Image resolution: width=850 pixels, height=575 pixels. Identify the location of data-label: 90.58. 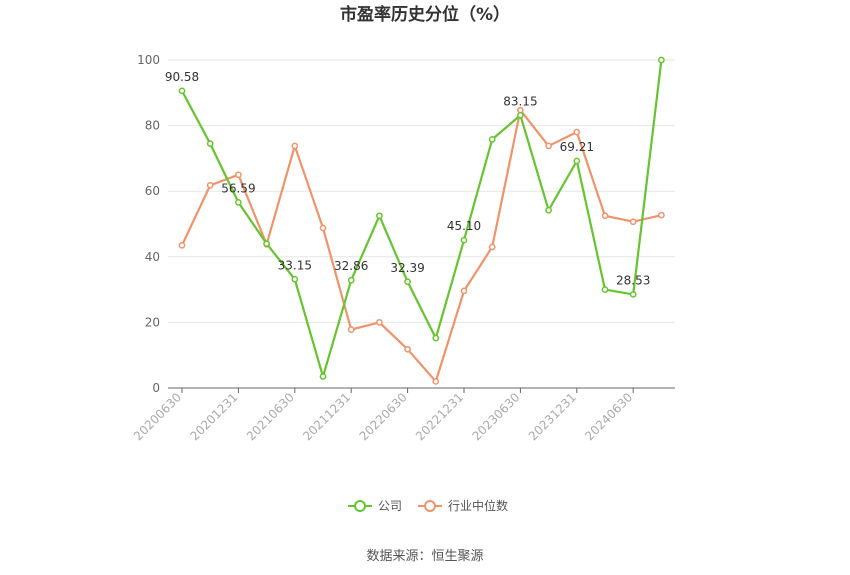
(182, 77).